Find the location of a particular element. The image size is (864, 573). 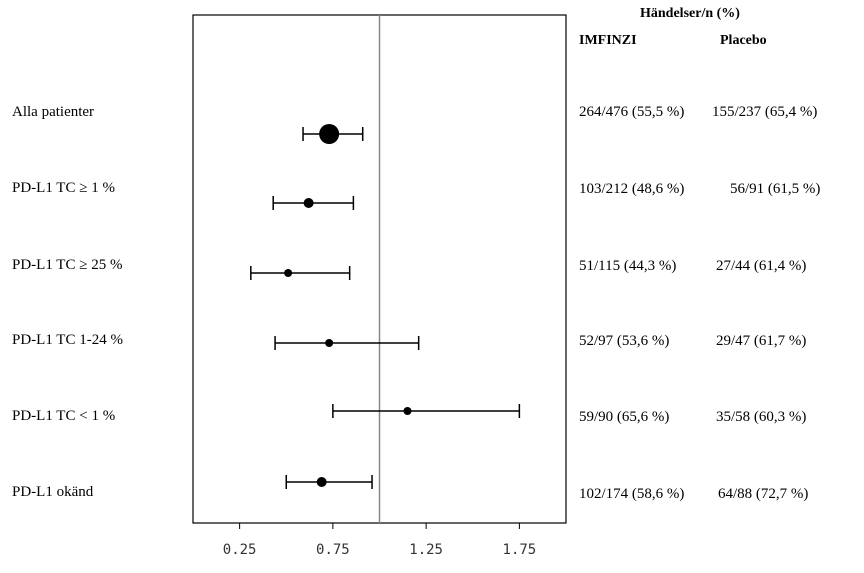

events-header: Händelser/n (%) is located at coordinates (690, 13).